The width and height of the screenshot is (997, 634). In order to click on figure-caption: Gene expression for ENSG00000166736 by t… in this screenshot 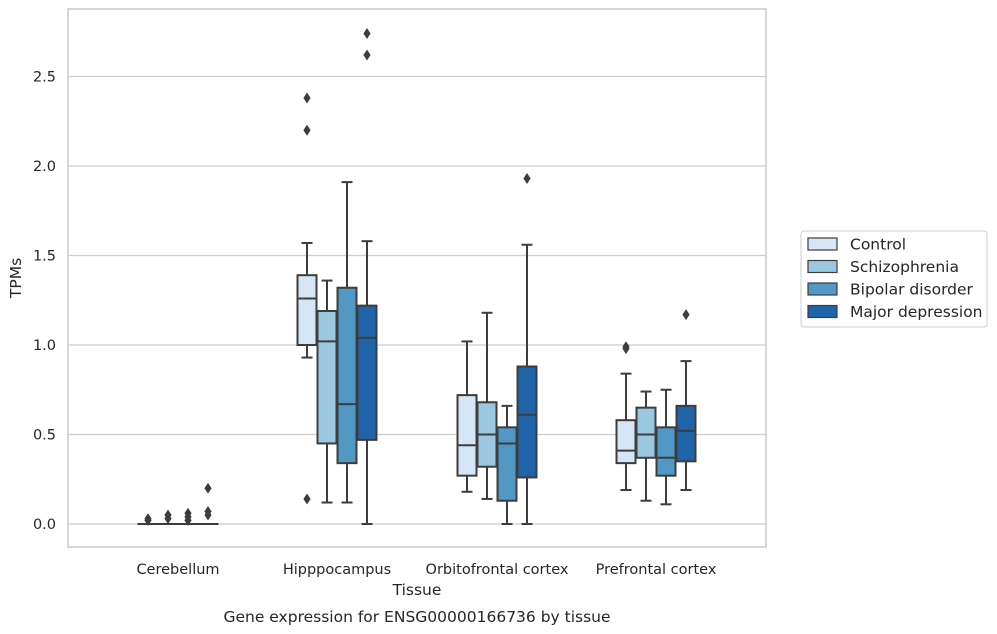, I will do `click(416, 617)`.